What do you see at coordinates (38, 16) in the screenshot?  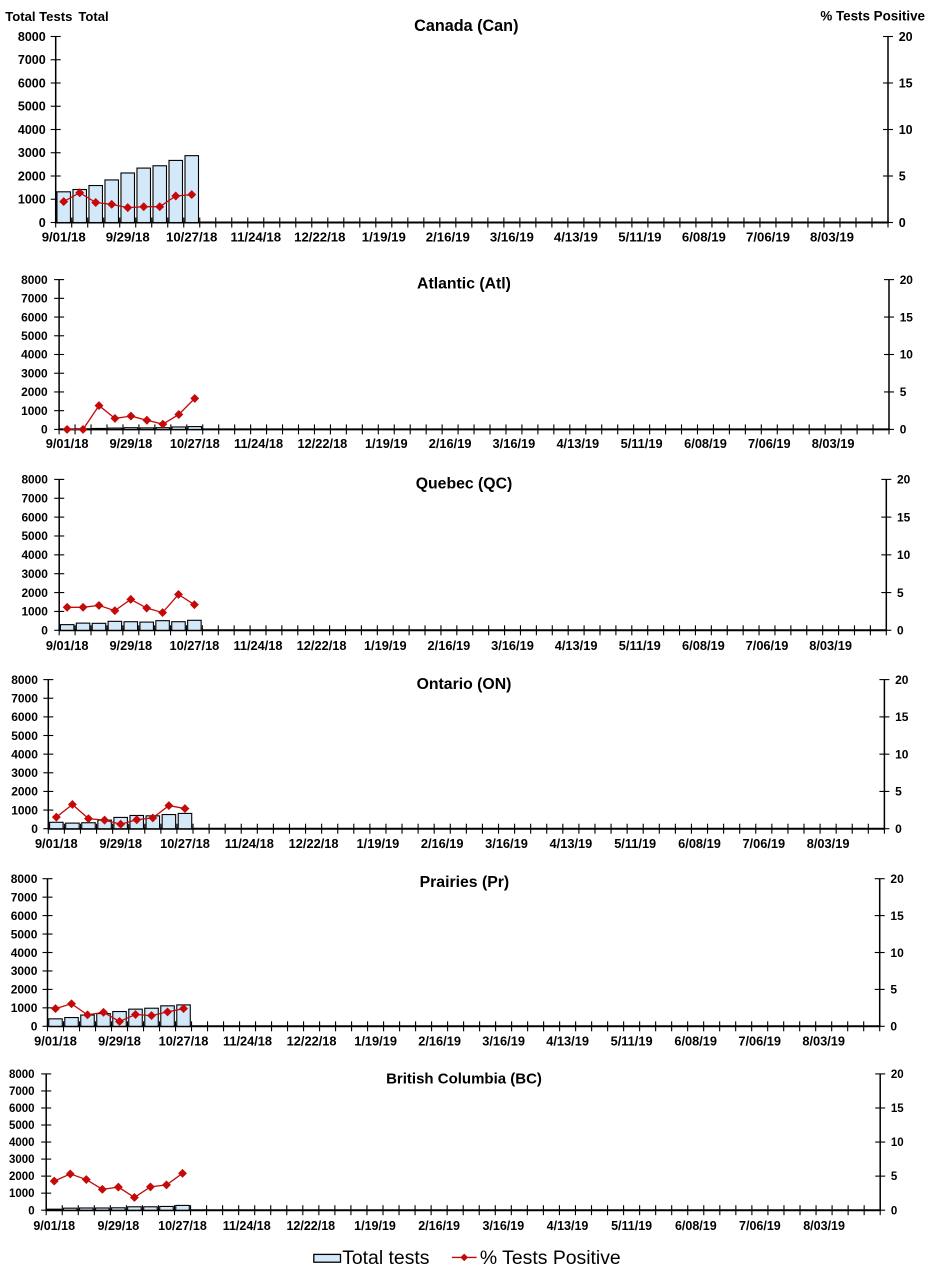 I see `svg-text: Total Tests` at bounding box center [38, 16].